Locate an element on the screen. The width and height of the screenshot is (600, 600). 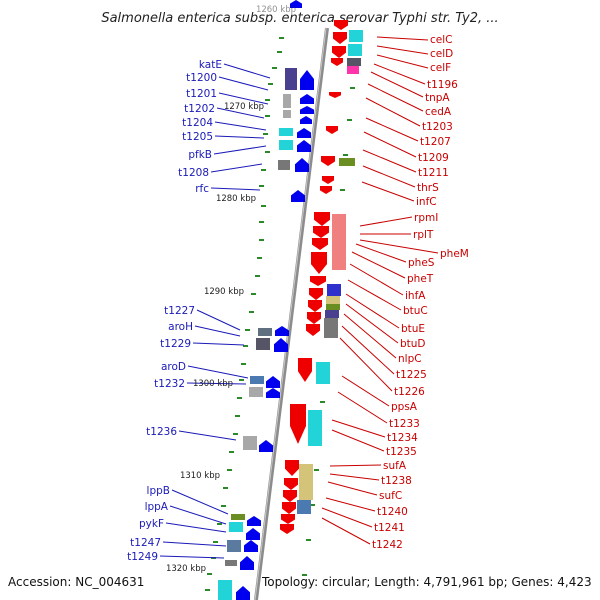
gene-label-right: ihfA is located at coordinates (415, 296).